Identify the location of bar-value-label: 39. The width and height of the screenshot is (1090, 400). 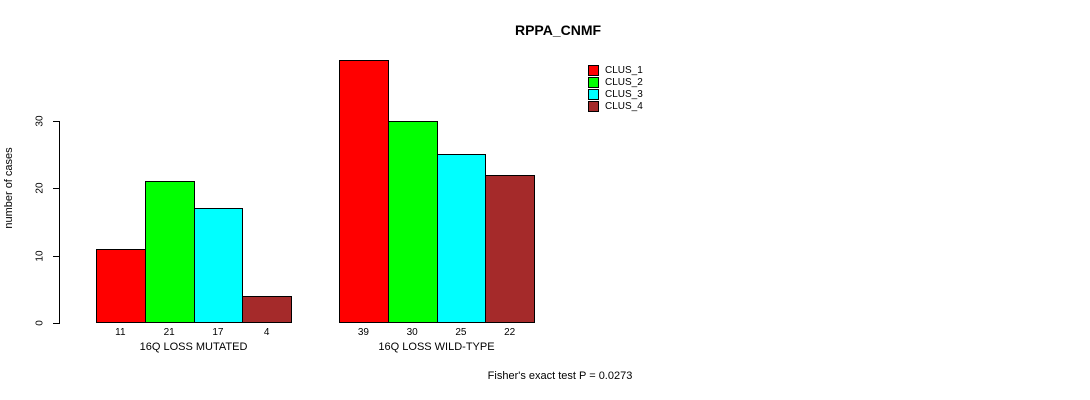
(363, 332).